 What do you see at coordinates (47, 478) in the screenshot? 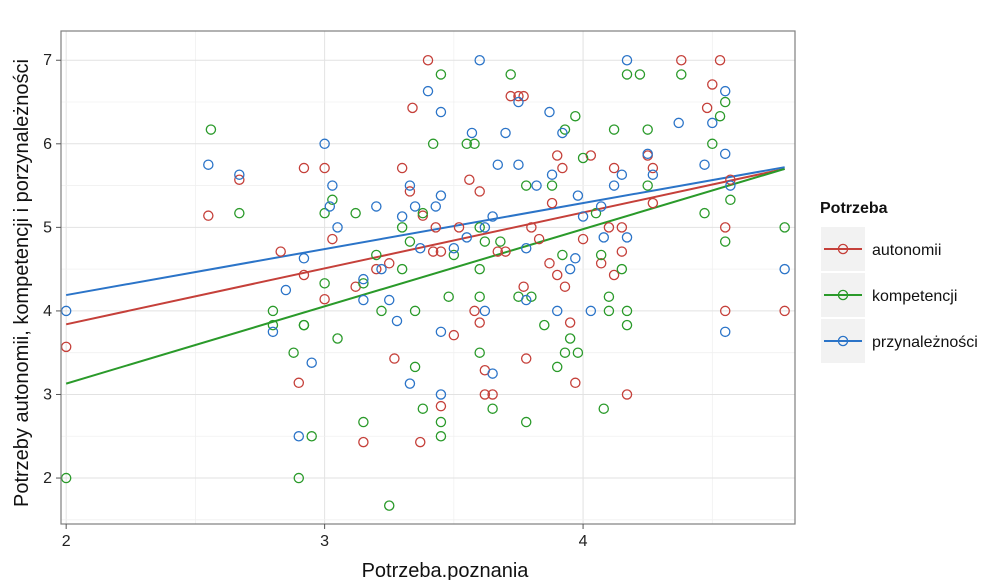
I see `y-tick-label: 2` at bounding box center [47, 478].